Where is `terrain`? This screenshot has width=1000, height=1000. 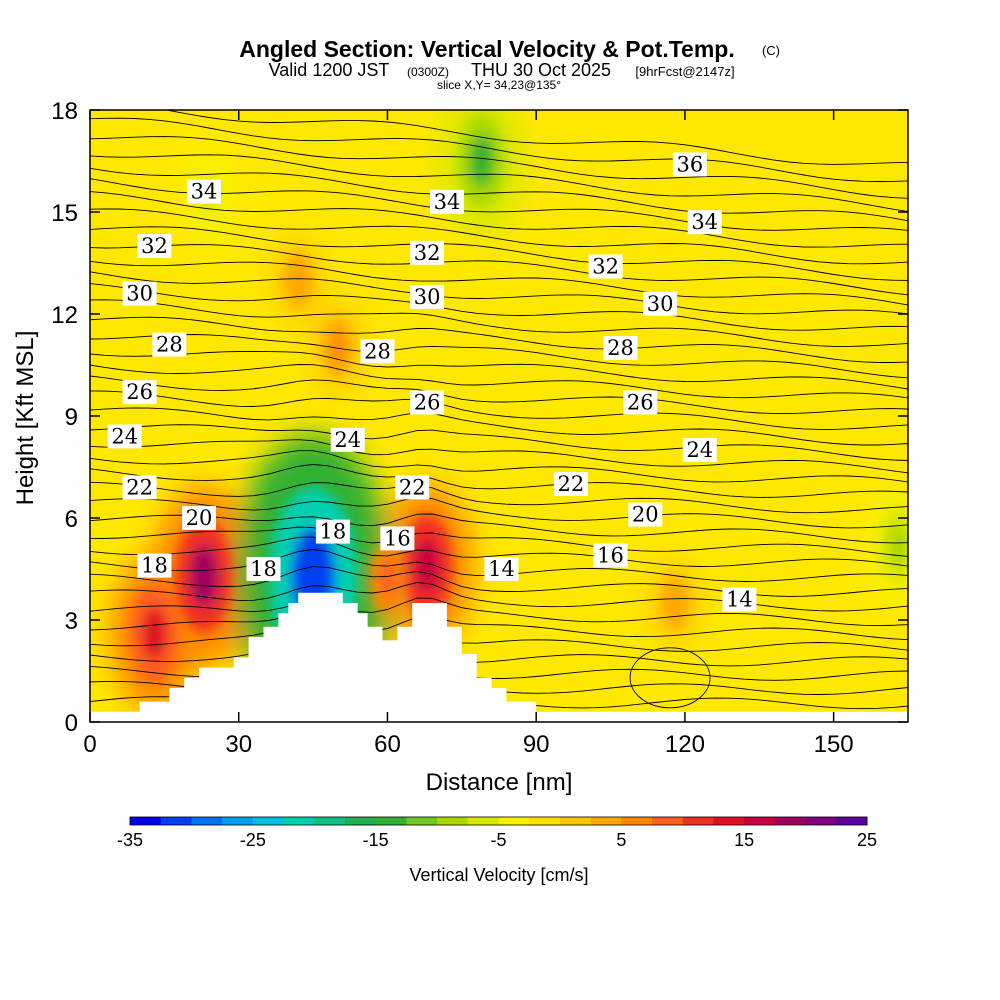 terrain is located at coordinates (499, 657).